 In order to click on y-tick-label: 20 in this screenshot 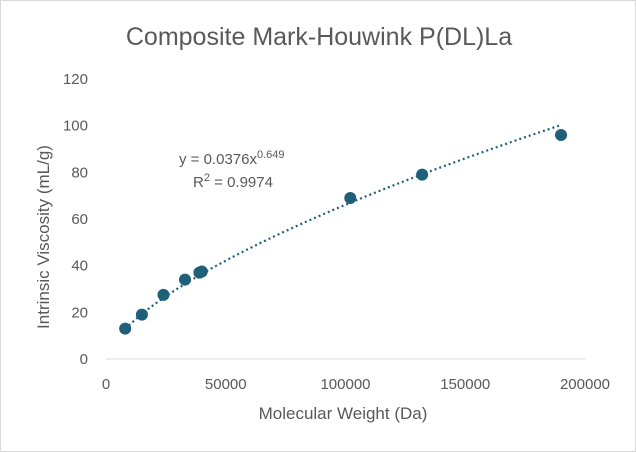, I will do `click(79, 312)`.